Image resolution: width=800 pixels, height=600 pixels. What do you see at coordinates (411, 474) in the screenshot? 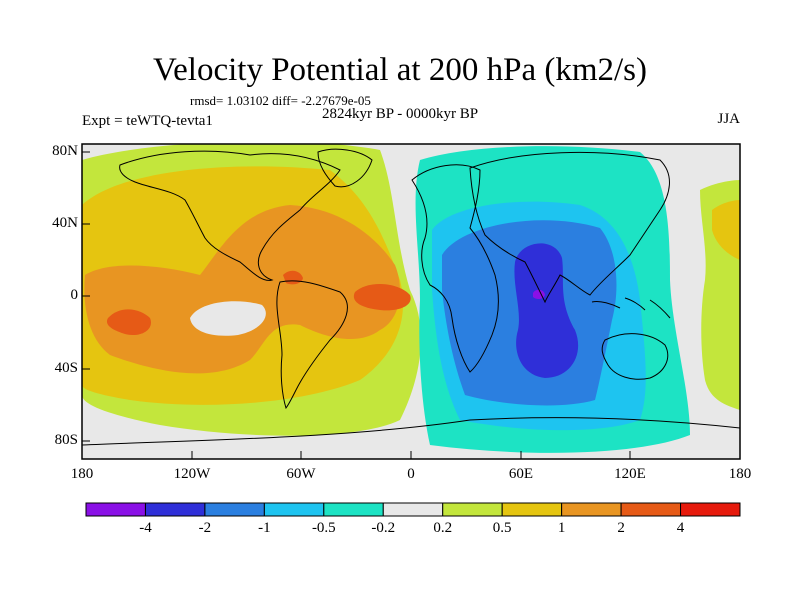
I see `lon-label-0: 0` at bounding box center [411, 474].